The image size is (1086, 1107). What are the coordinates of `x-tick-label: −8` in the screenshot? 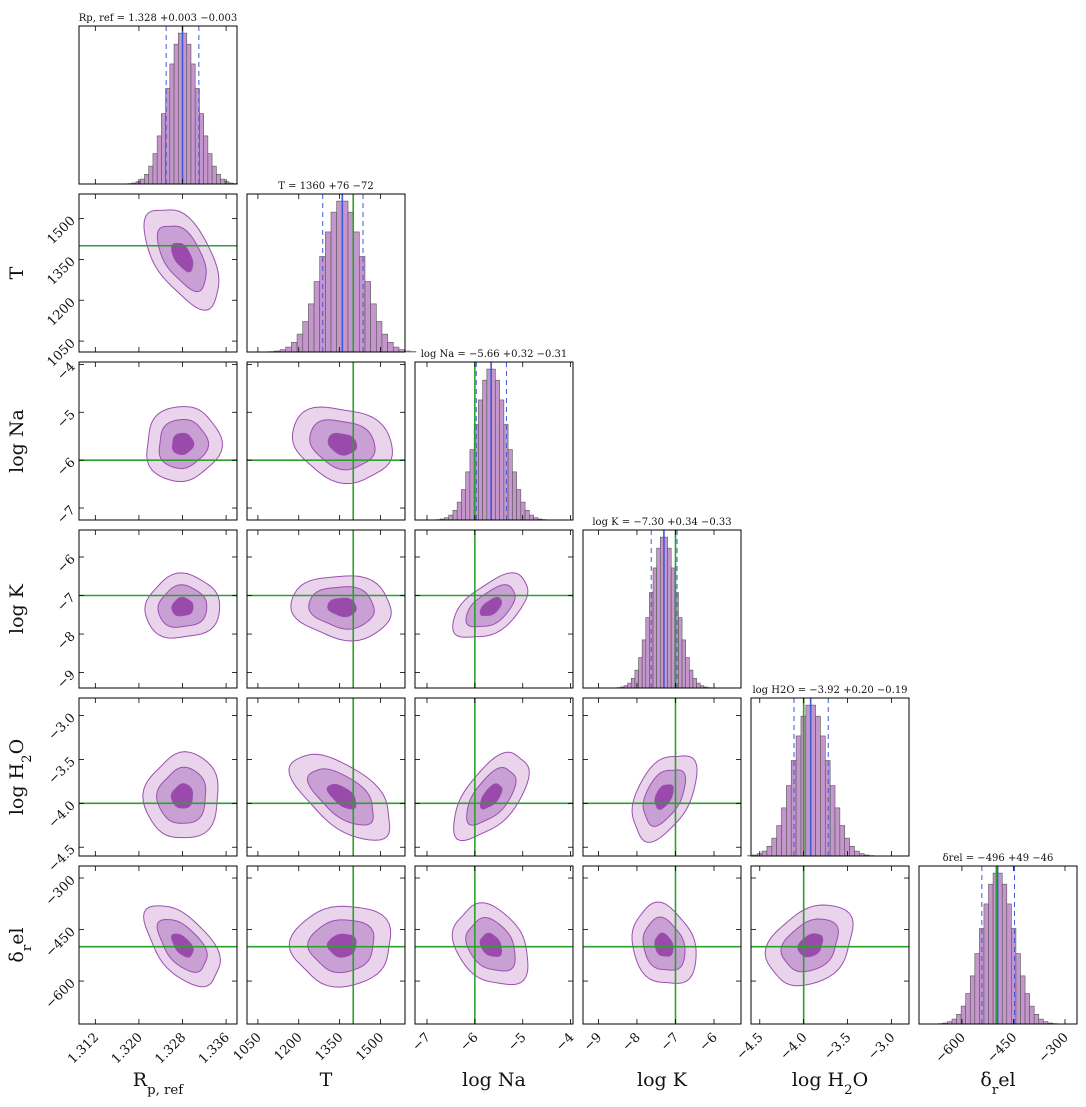 It's located at (632, 1042).